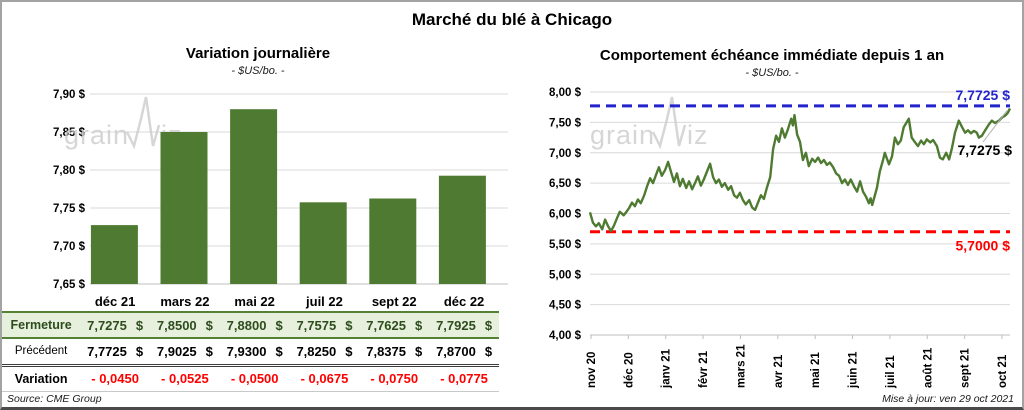  Describe the element at coordinates (565, 93) in the screenshot. I see `y-axis-label: 8,00 $` at that location.